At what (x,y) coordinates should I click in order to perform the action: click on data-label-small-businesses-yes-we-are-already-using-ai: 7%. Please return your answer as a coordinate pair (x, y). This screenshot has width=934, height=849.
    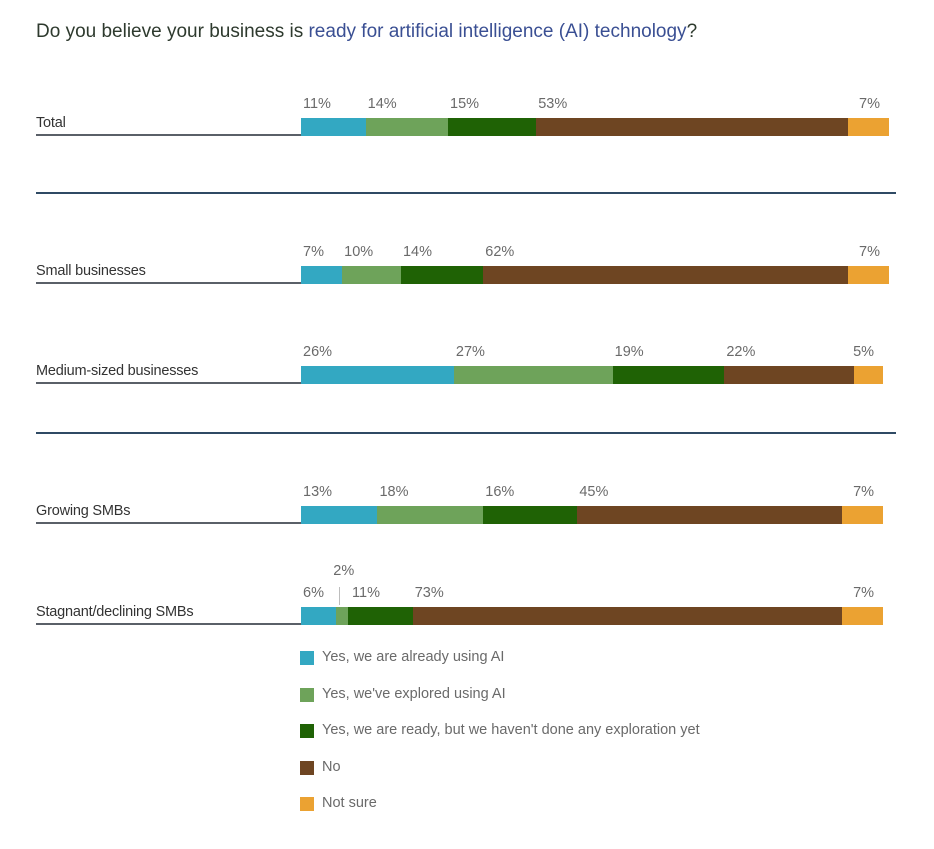
    Looking at the image, I should click on (313, 252).